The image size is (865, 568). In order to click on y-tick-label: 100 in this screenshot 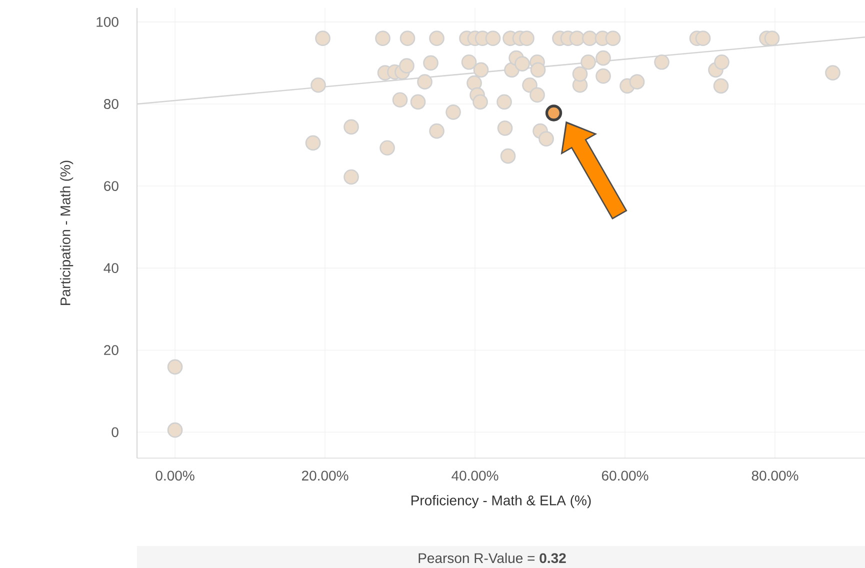, I will do `click(107, 21)`.